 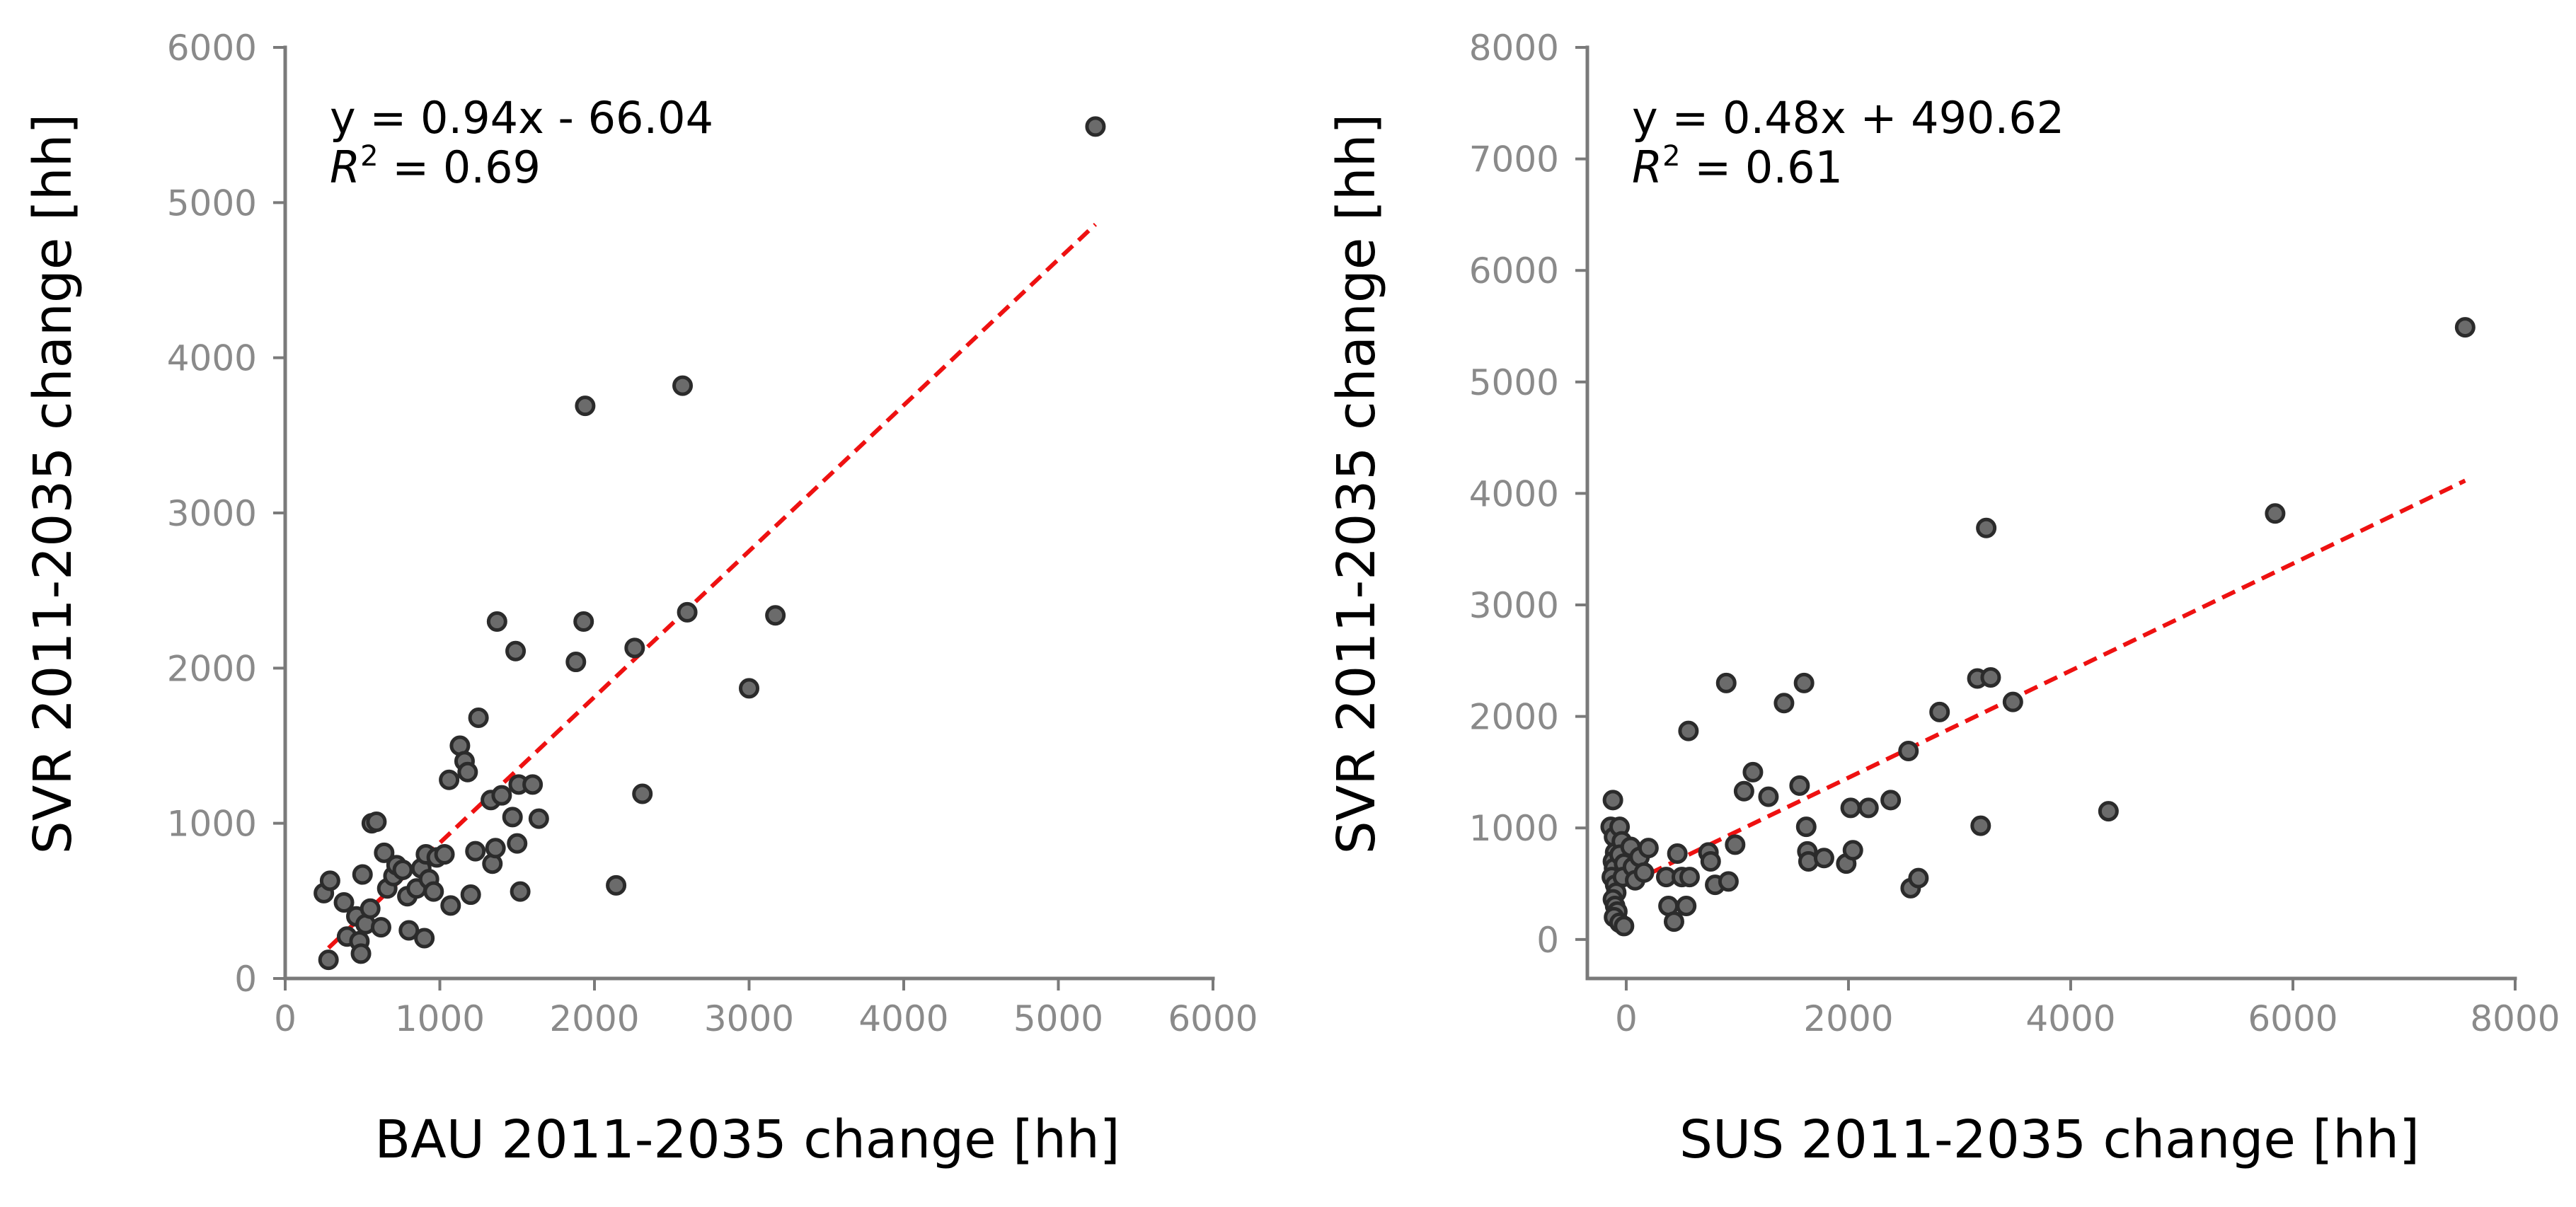 I want to click on left-y-tick-label: 4000, so click(x=212, y=358).